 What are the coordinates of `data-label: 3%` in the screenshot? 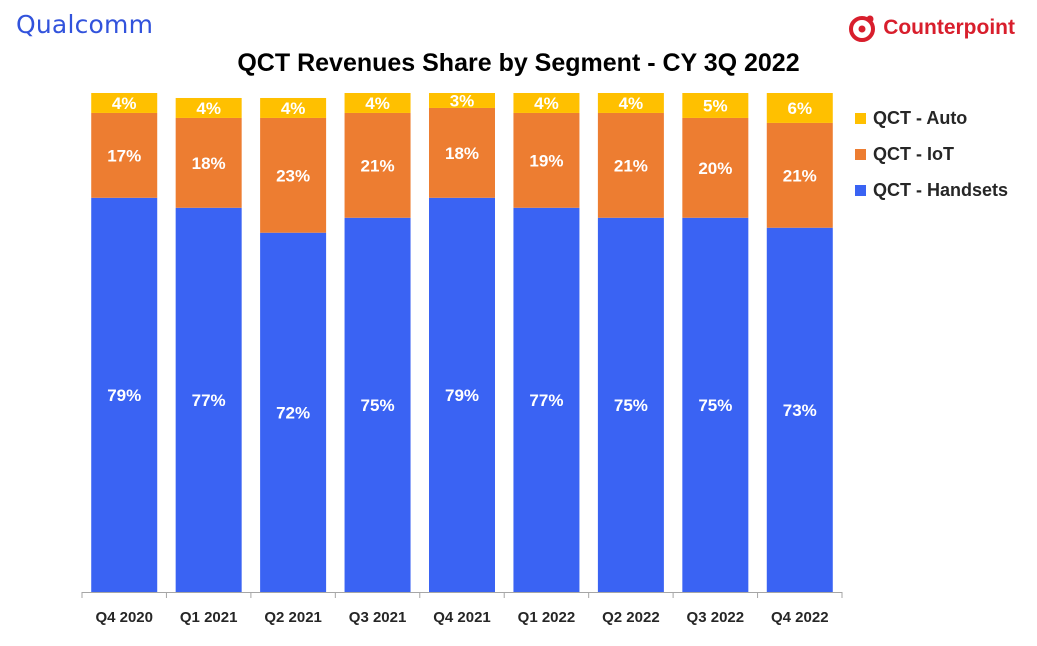 It's located at (462, 100).